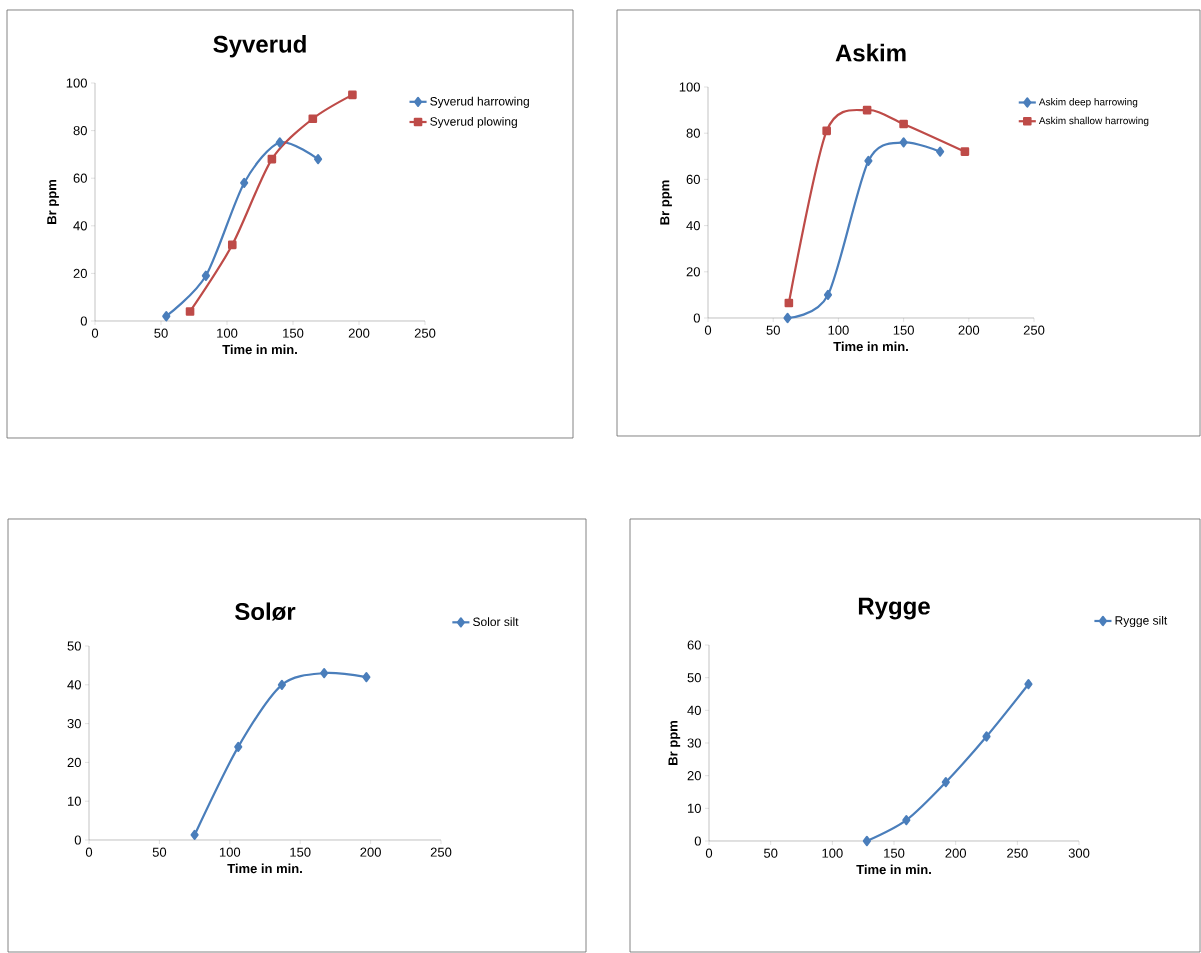 This screenshot has height=953, width=1201. I want to click on legend-label: Rygge silt, so click(1141, 621).